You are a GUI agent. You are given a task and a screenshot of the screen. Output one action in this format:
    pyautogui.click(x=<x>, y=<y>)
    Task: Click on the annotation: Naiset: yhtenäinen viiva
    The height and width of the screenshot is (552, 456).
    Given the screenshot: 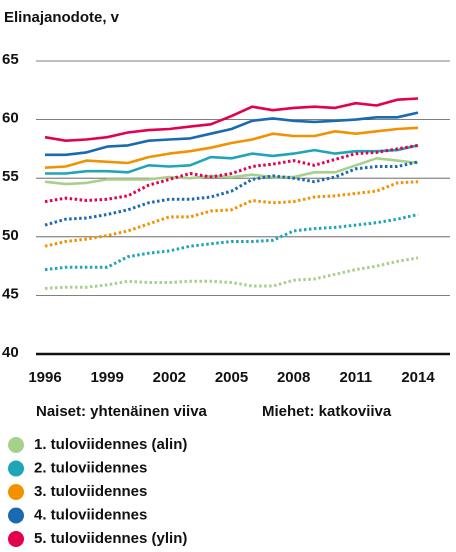 What is the action you would take?
    pyautogui.click(x=122, y=411)
    